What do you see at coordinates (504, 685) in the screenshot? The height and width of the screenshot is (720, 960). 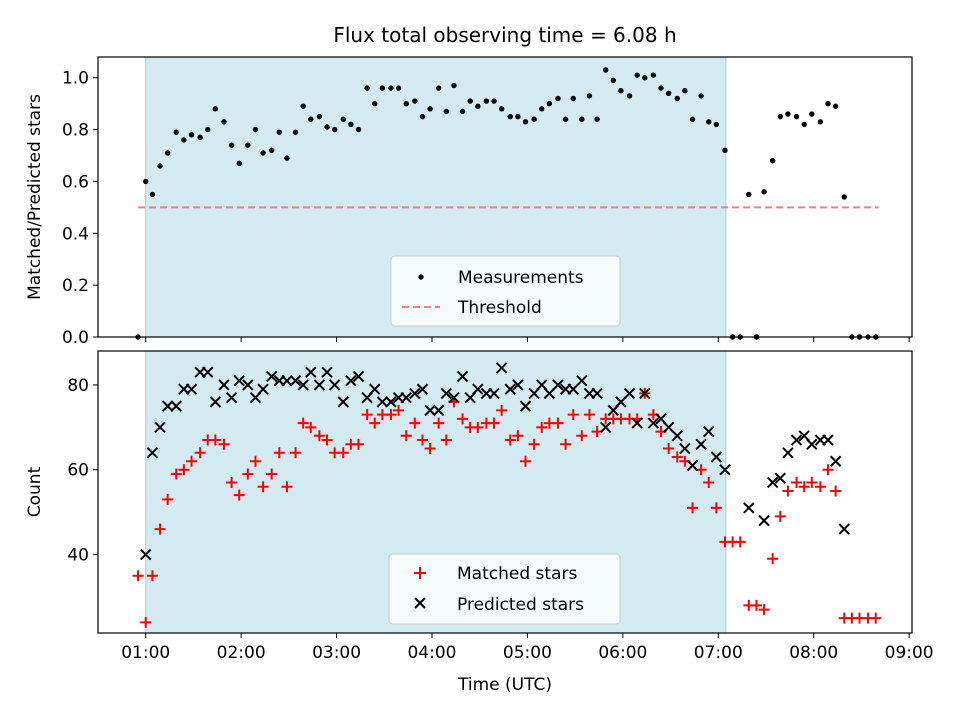 I see `x-axis-label: Time (UTC)` at bounding box center [504, 685].